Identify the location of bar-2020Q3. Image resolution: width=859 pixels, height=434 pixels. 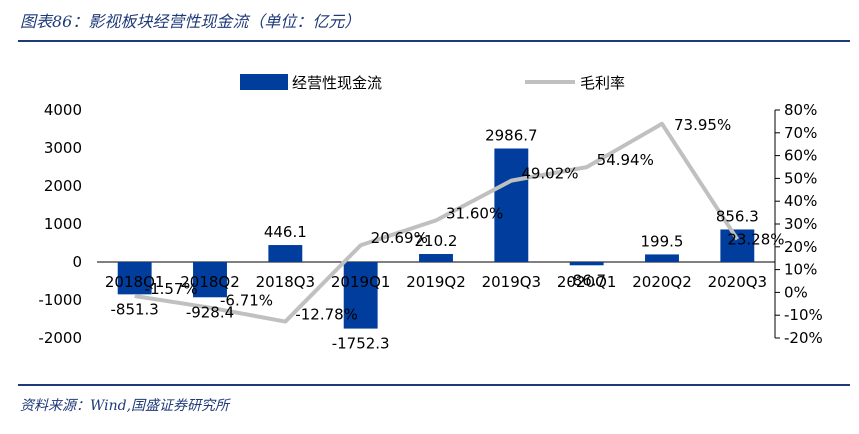
(737, 245).